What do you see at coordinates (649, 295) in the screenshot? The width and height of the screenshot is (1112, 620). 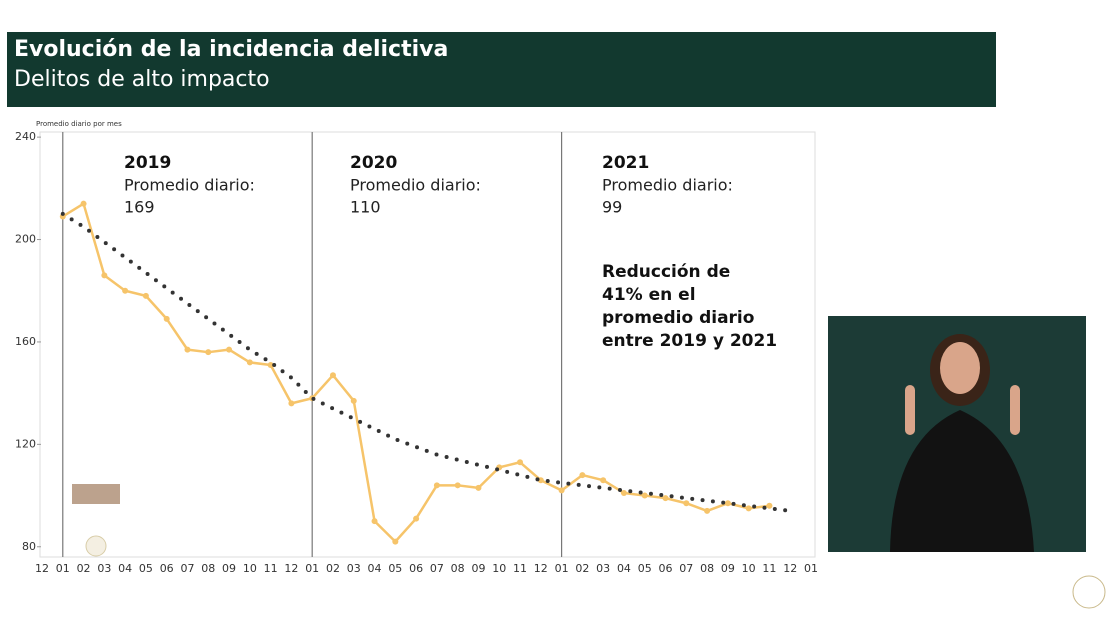 I see `reduction-note: 41% en el` at bounding box center [649, 295].